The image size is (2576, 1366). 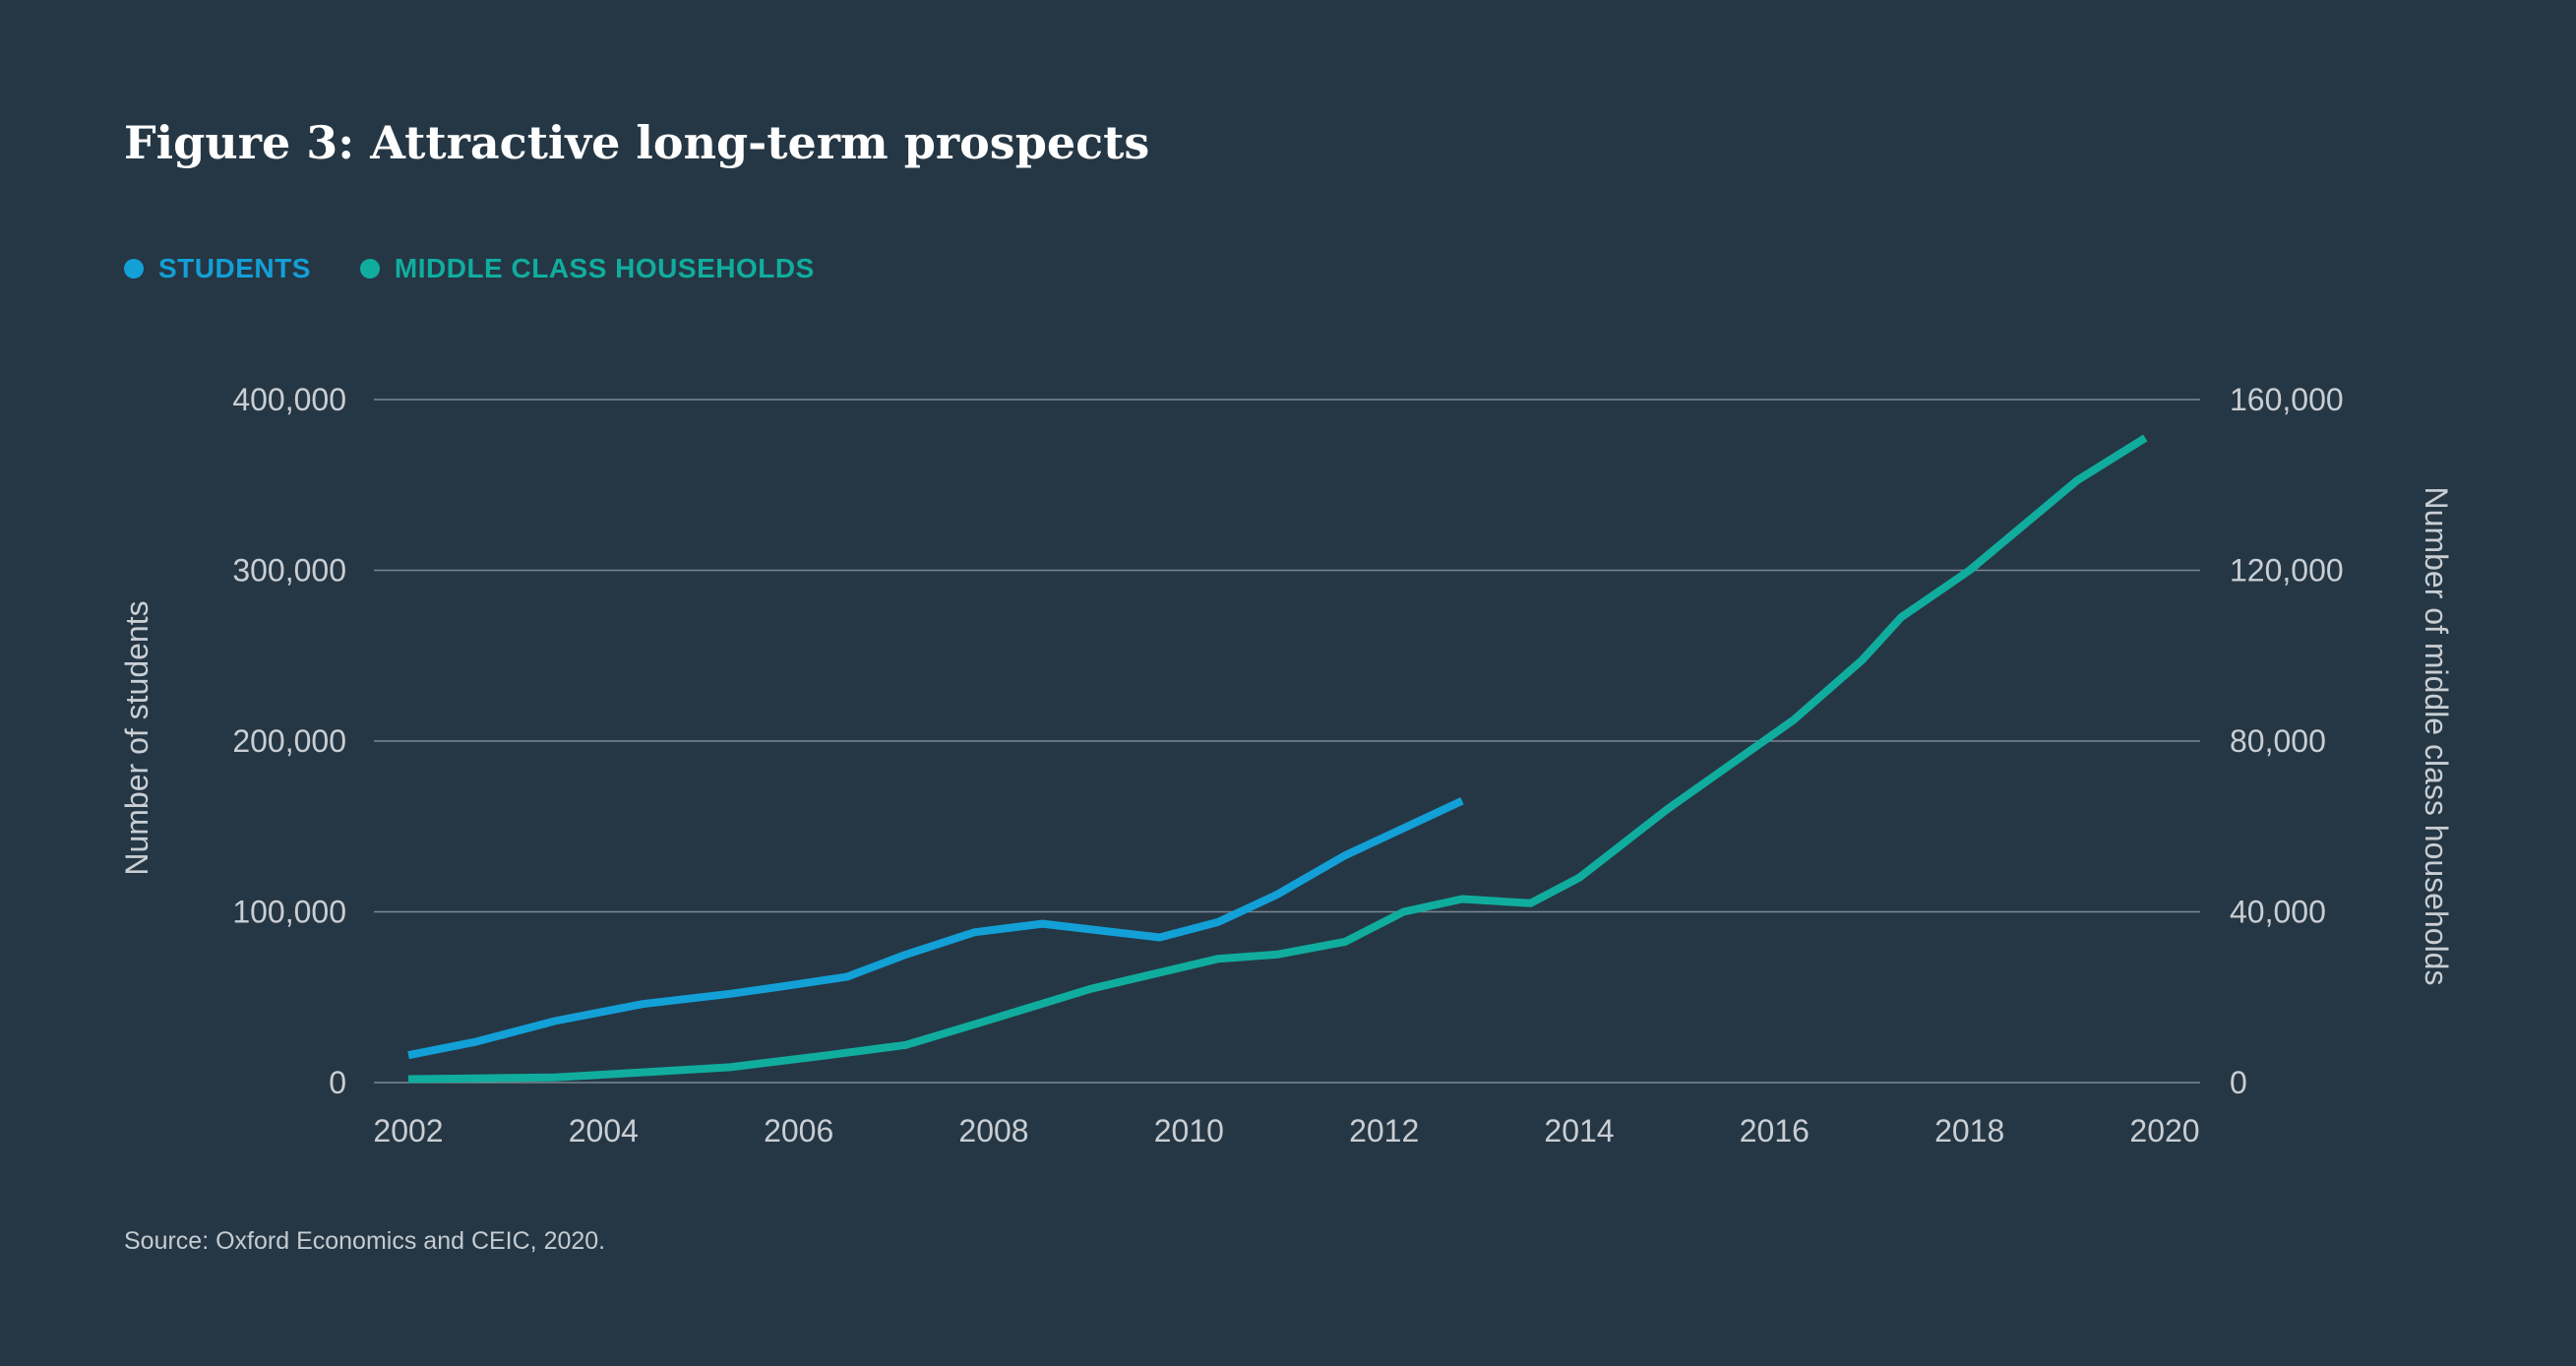 What do you see at coordinates (369, 269) in the screenshot?
I see `legend-dot-households` at bounding box center [369, 269].